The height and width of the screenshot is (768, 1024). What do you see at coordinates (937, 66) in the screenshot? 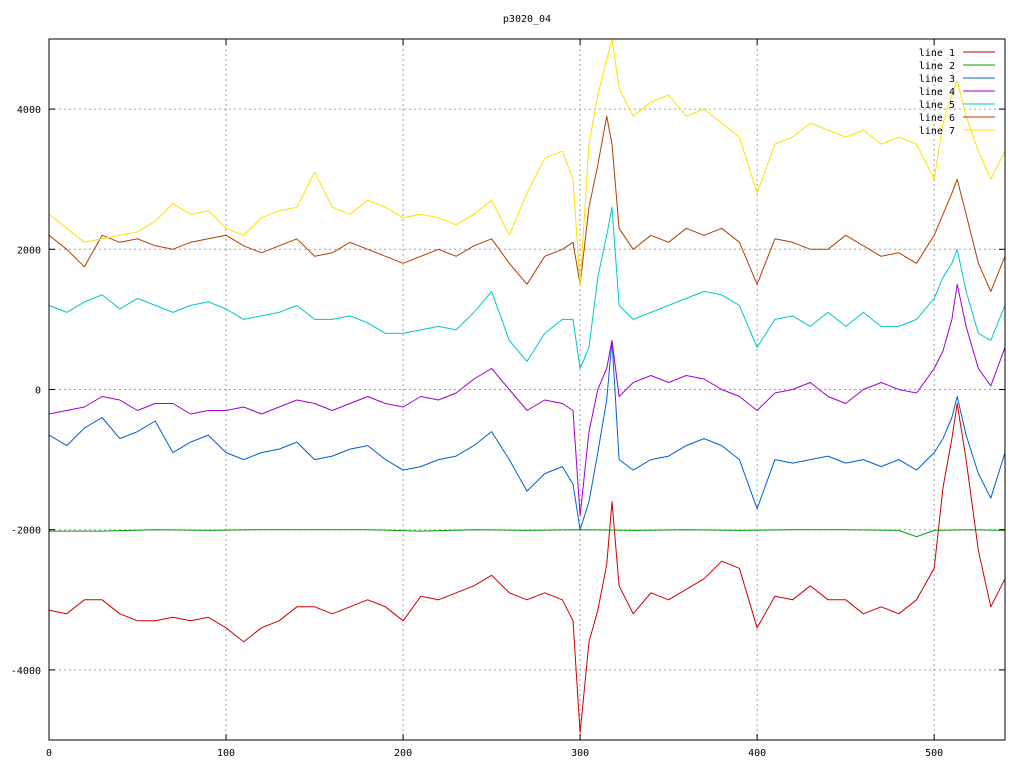
I see `legend-label-2: line 2` at bounding box center [937, 66].